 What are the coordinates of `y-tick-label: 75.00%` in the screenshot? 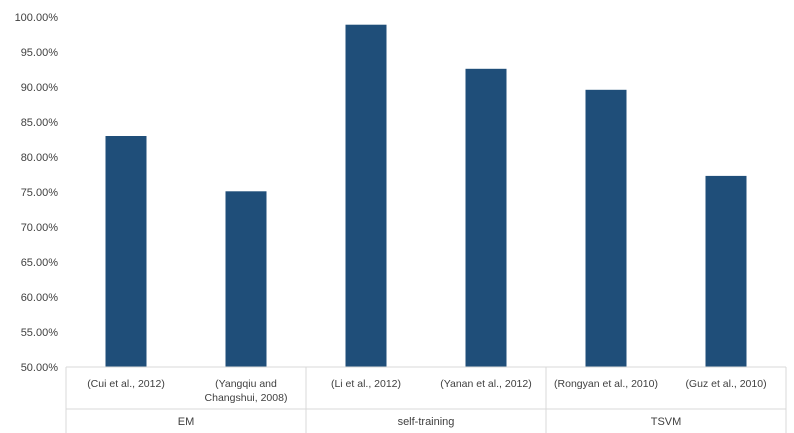 It's located at (40, 193).